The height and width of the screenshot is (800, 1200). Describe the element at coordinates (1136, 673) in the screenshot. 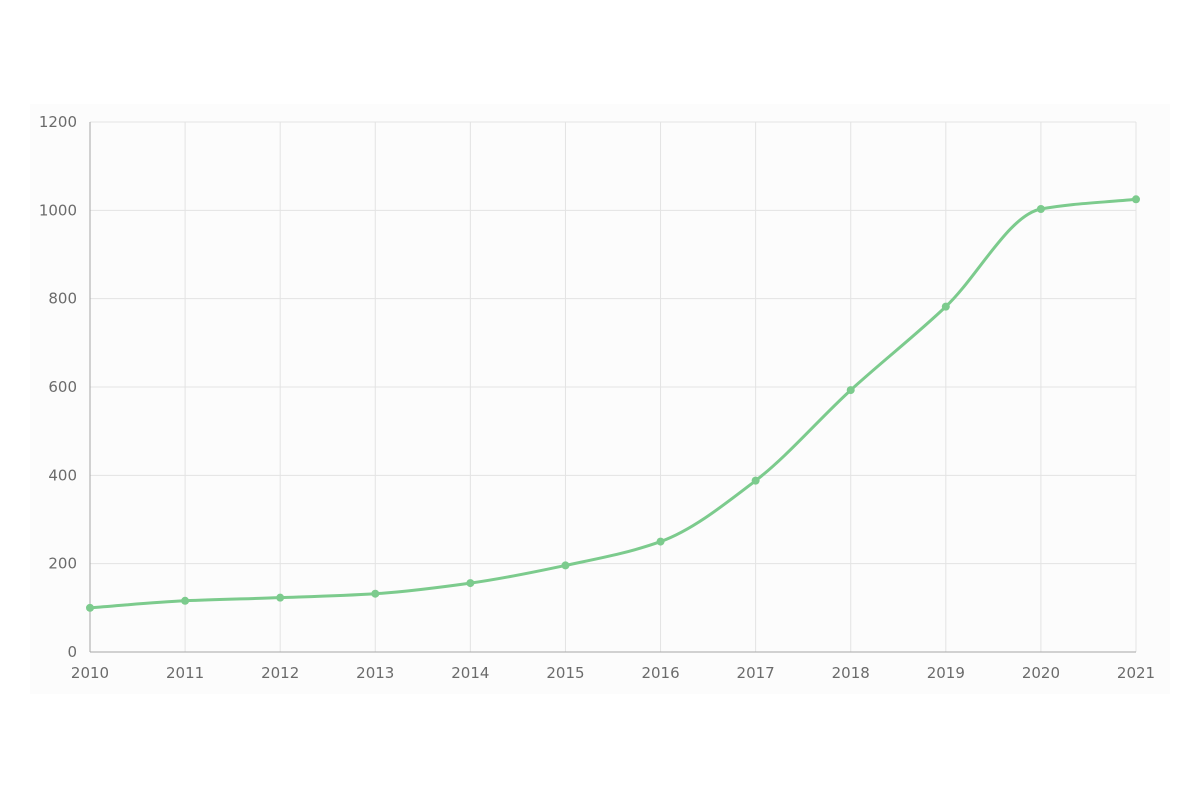

I see `x-tick-label: 2021` at that location.